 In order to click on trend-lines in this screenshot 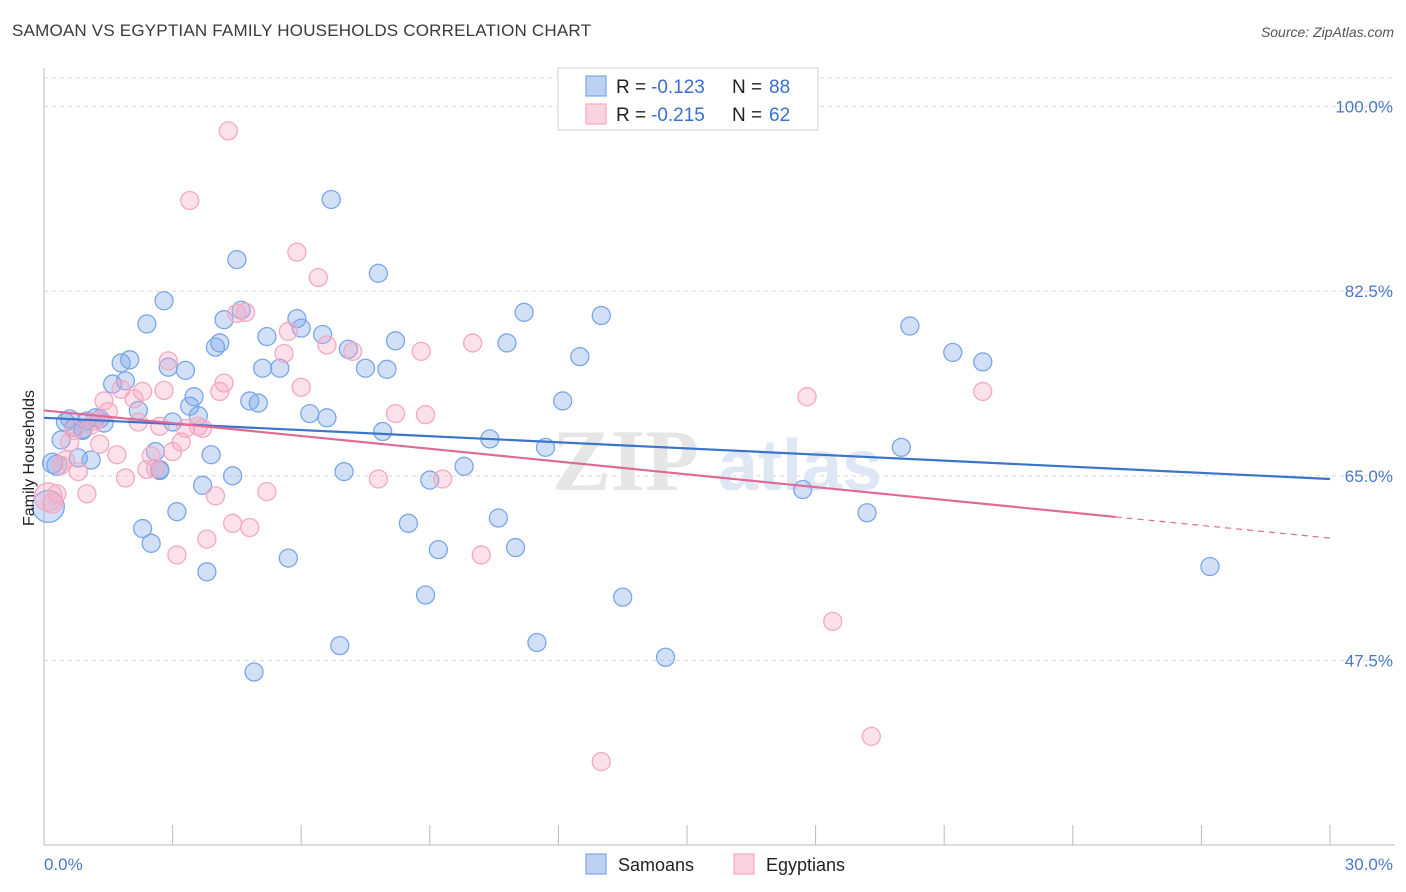, I will do `click(687, 474)`.